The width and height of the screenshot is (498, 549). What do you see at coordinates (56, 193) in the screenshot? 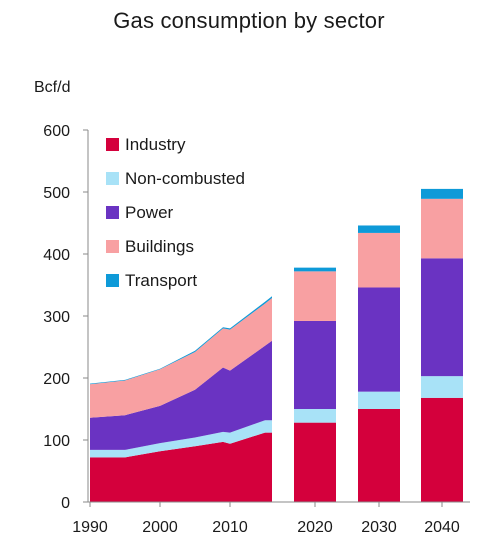
I see `y-tick-label: 500` at bounding box center [56, 193].